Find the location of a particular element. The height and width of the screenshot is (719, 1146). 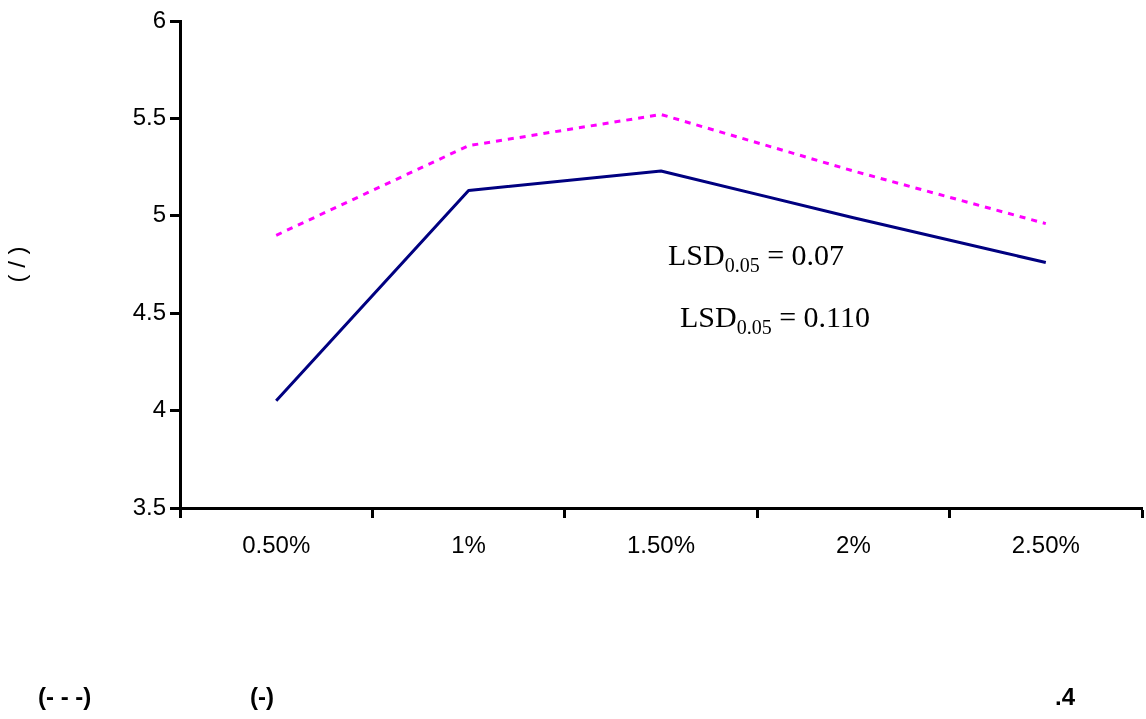

y-tick-label: 4 is located at coordinates (159, 409).